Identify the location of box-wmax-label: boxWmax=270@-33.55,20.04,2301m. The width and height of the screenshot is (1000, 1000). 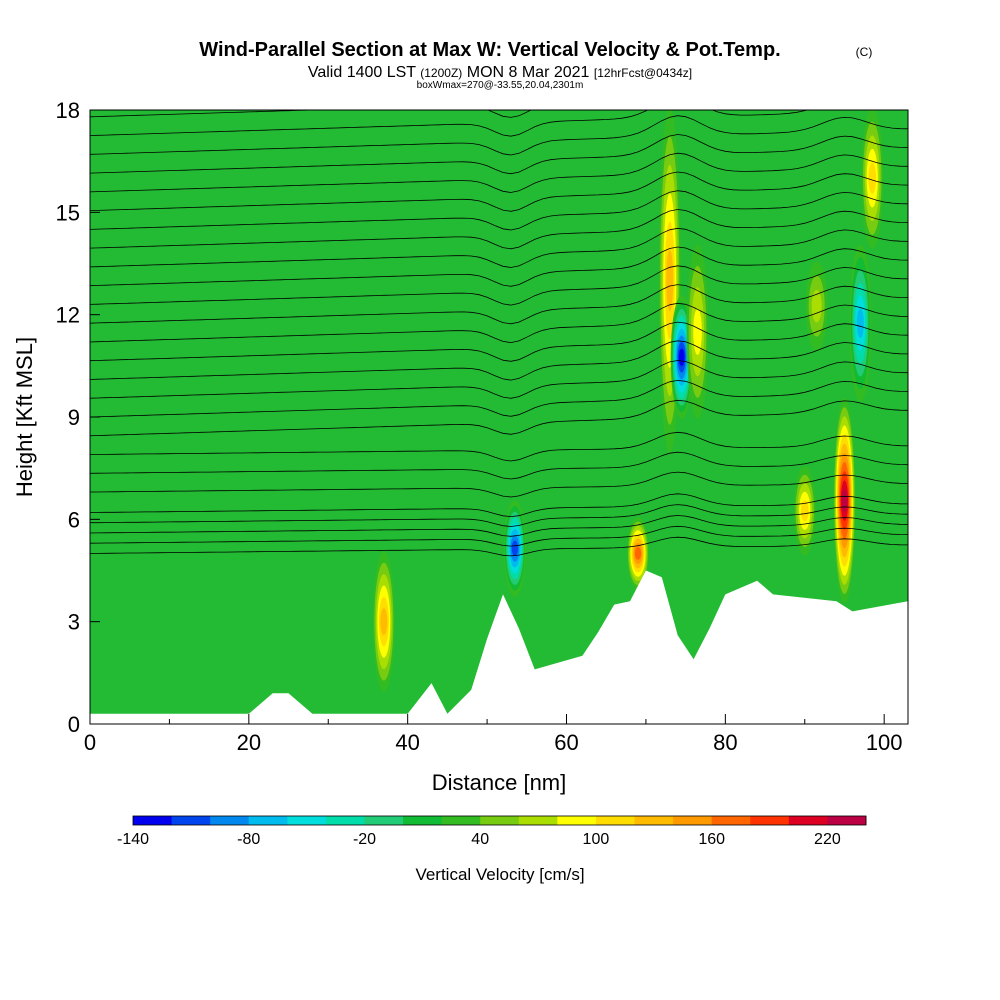
(500, 85).